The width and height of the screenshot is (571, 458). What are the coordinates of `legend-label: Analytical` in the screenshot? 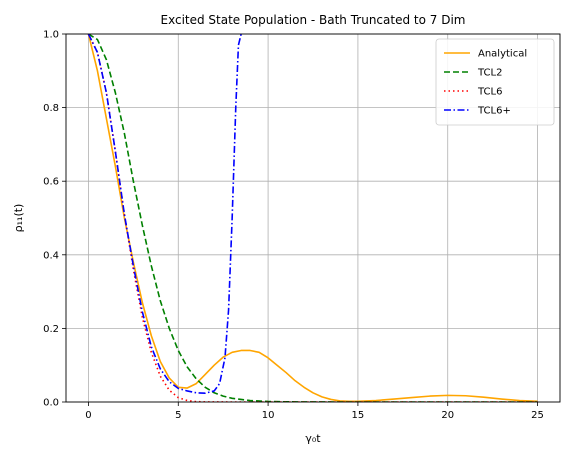 It's located at (502, 54).